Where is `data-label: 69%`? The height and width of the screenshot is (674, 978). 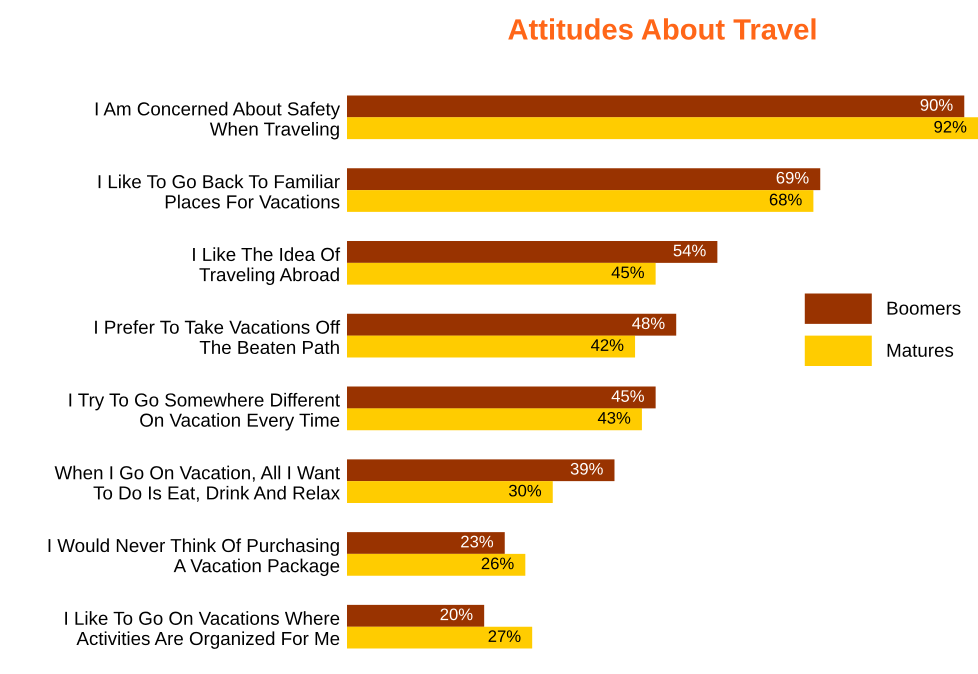
data-label: 69% is located at coordinates (792, 178).